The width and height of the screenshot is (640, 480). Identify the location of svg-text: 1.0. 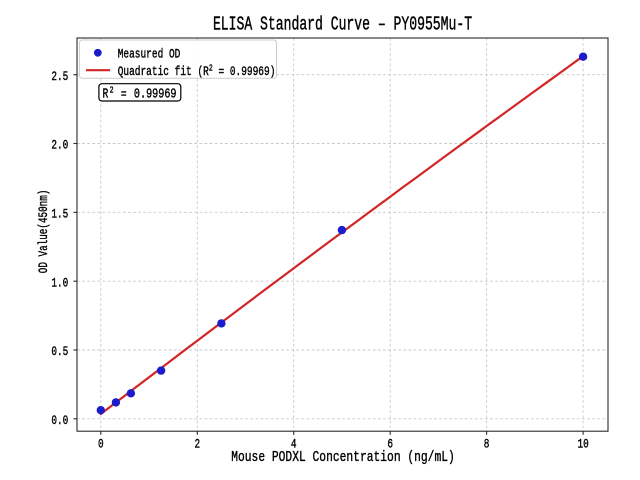
(59, 284).